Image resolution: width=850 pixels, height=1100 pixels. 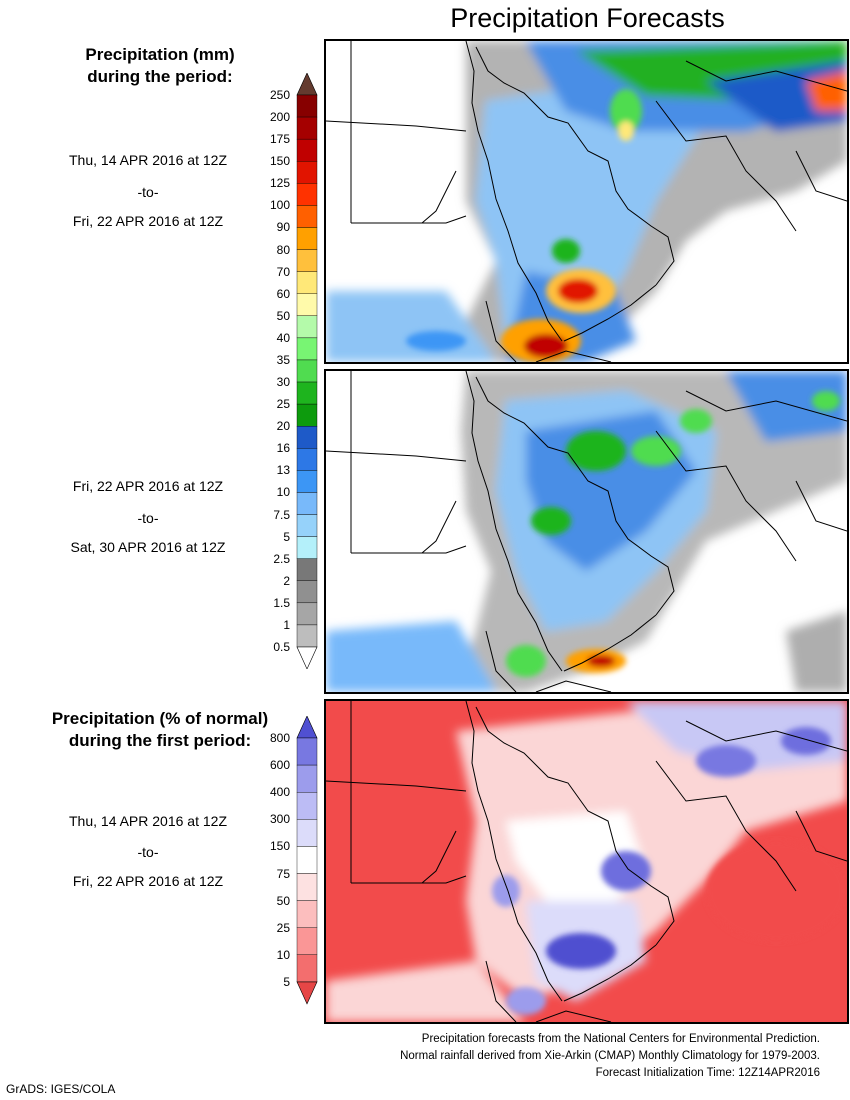 I want to click on period1-start: Thu, 14 APR 2016 at 12Z, so click(x=148, y=160).